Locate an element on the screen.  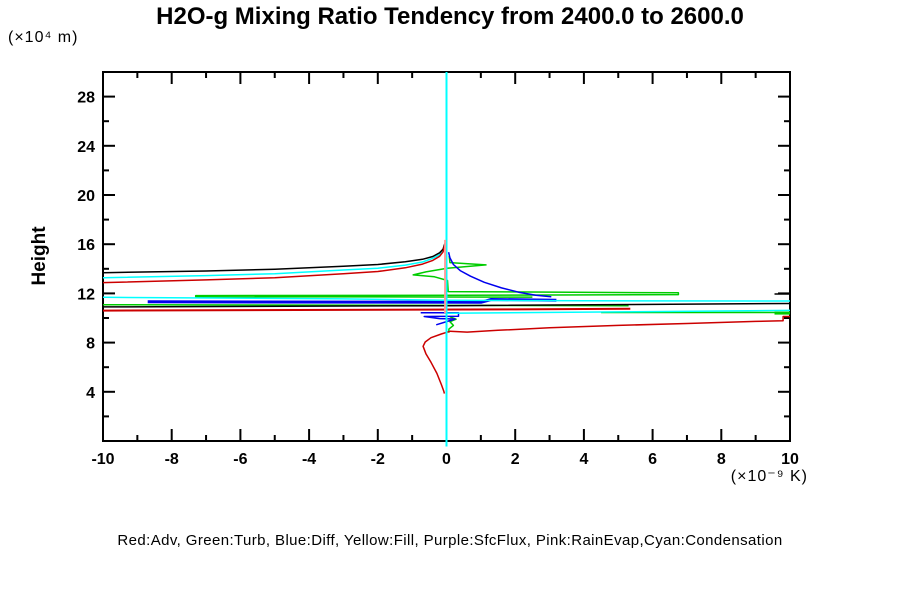
x-tick-label: -8 is located at coordinates (172, 459).